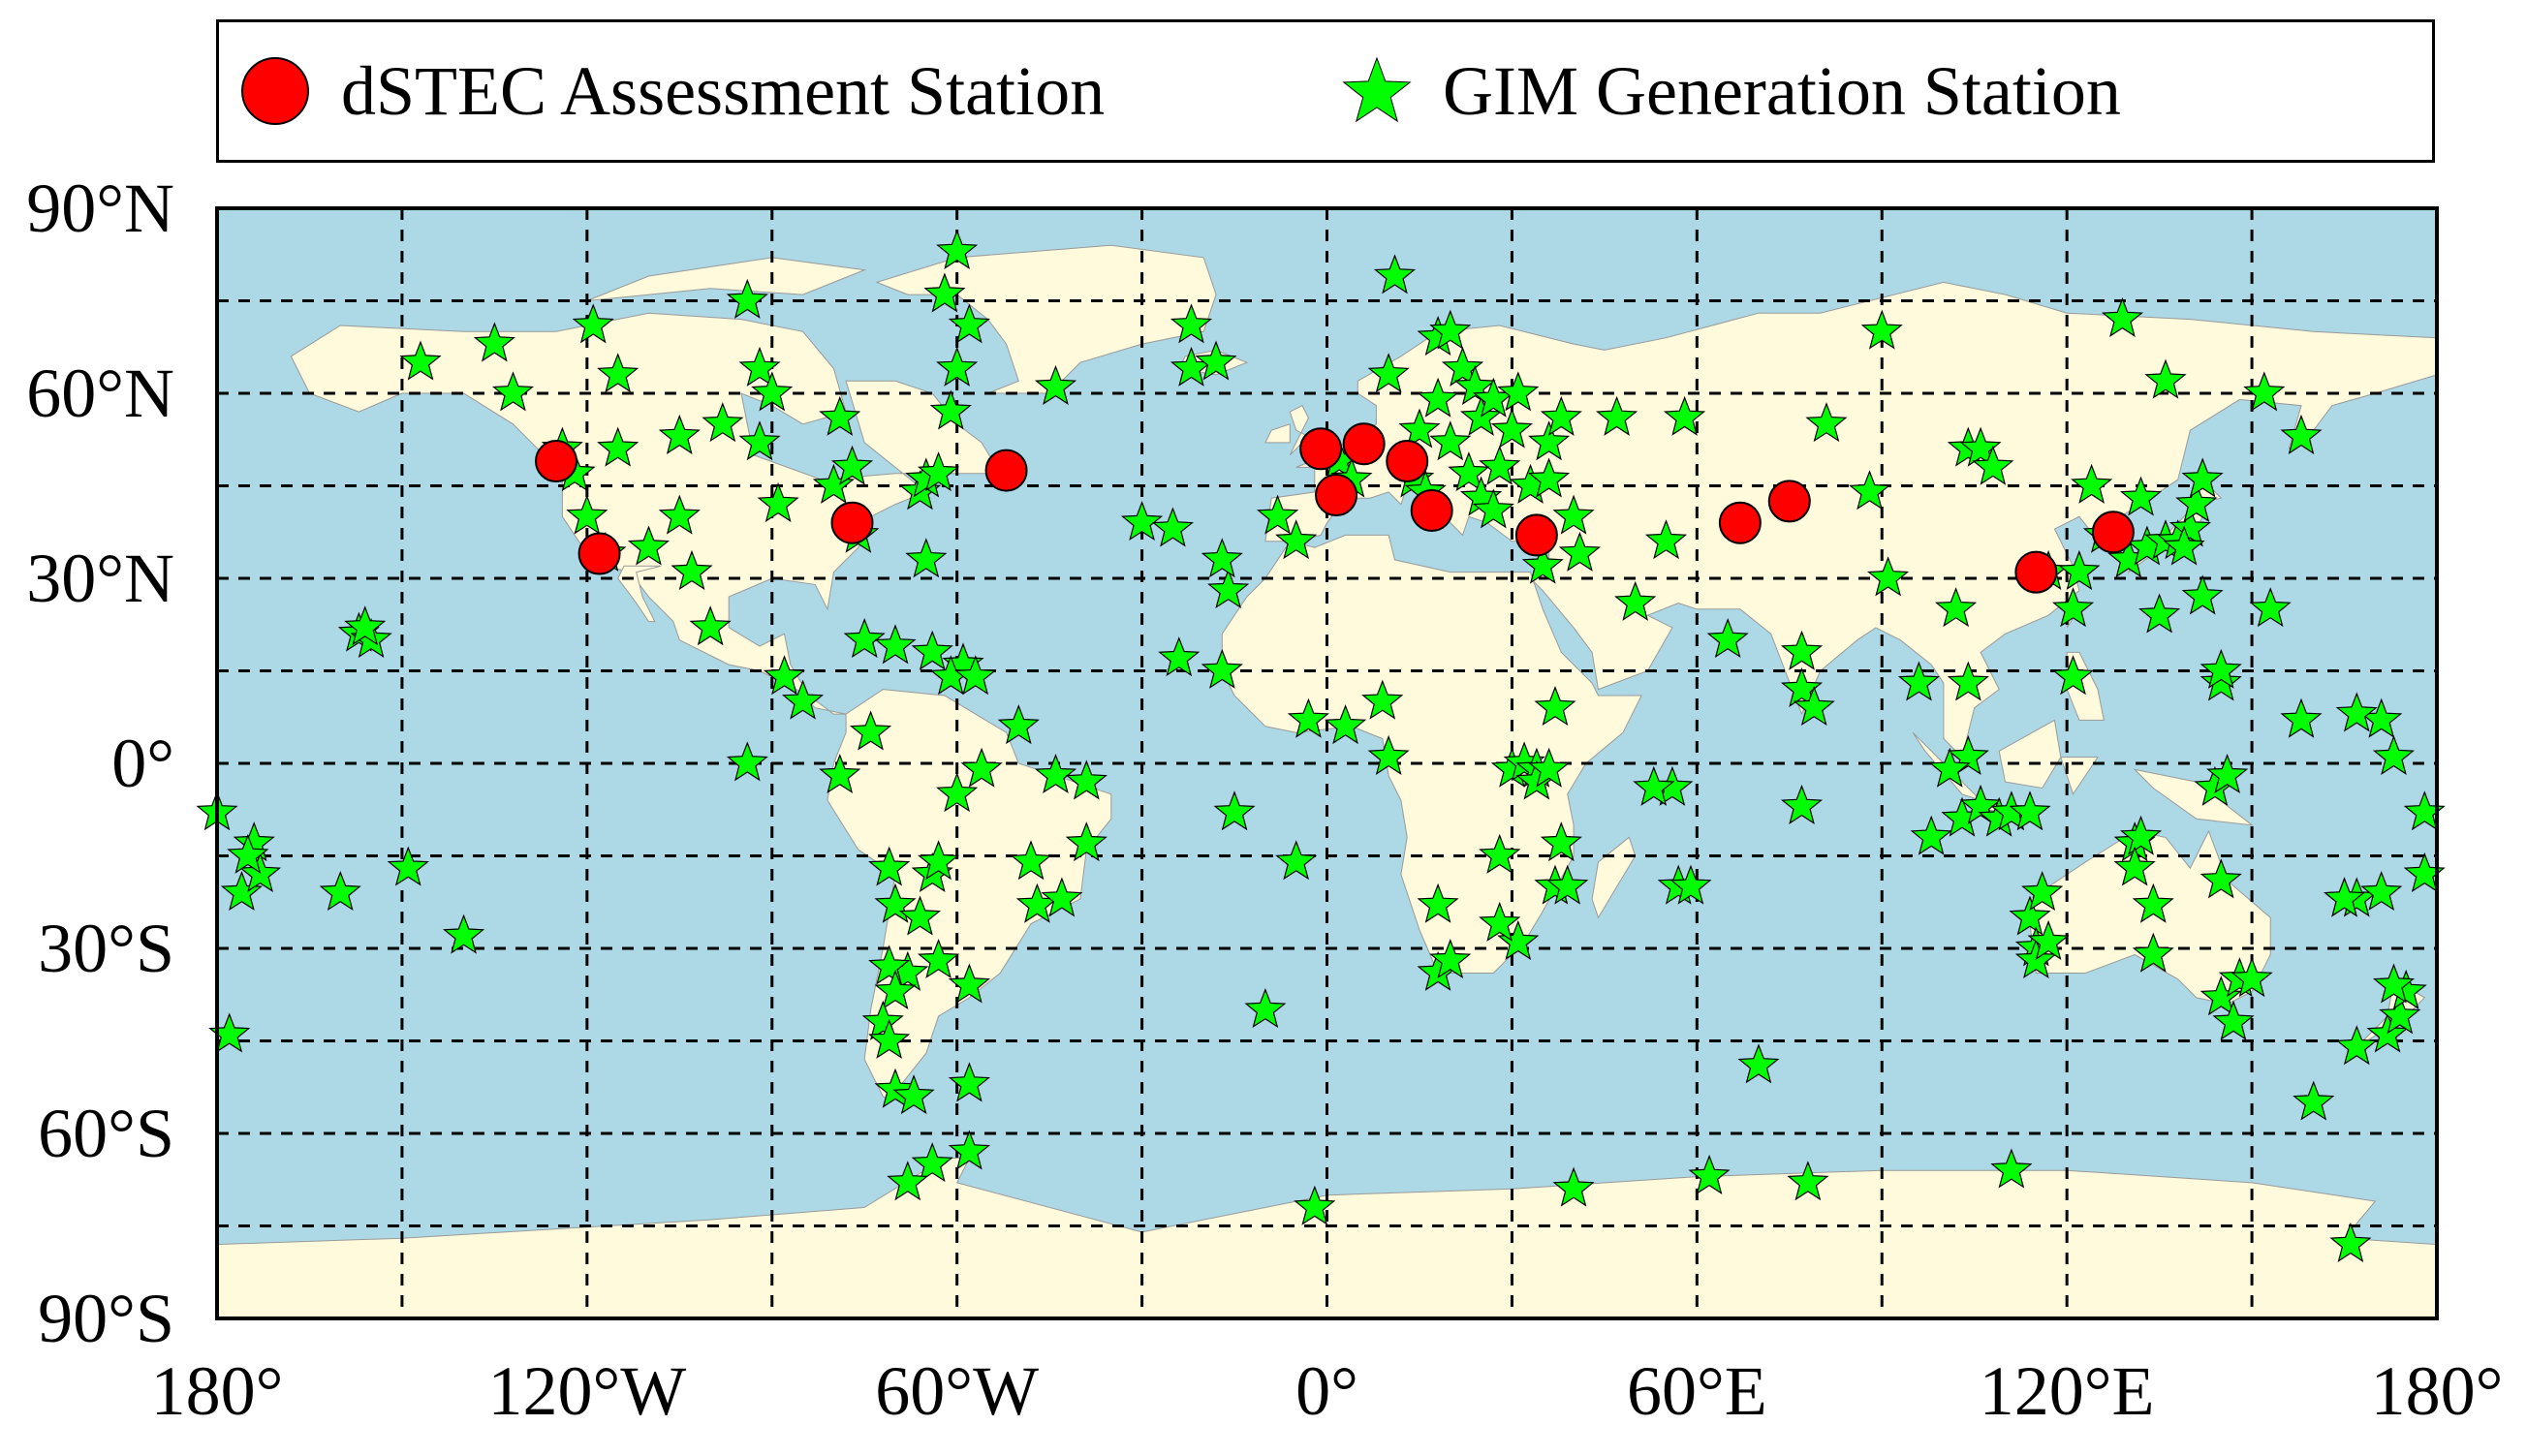 This screenshot has height=1456, width=2527. I want to click on y-tick-label: 30°N, so click(100, 578).